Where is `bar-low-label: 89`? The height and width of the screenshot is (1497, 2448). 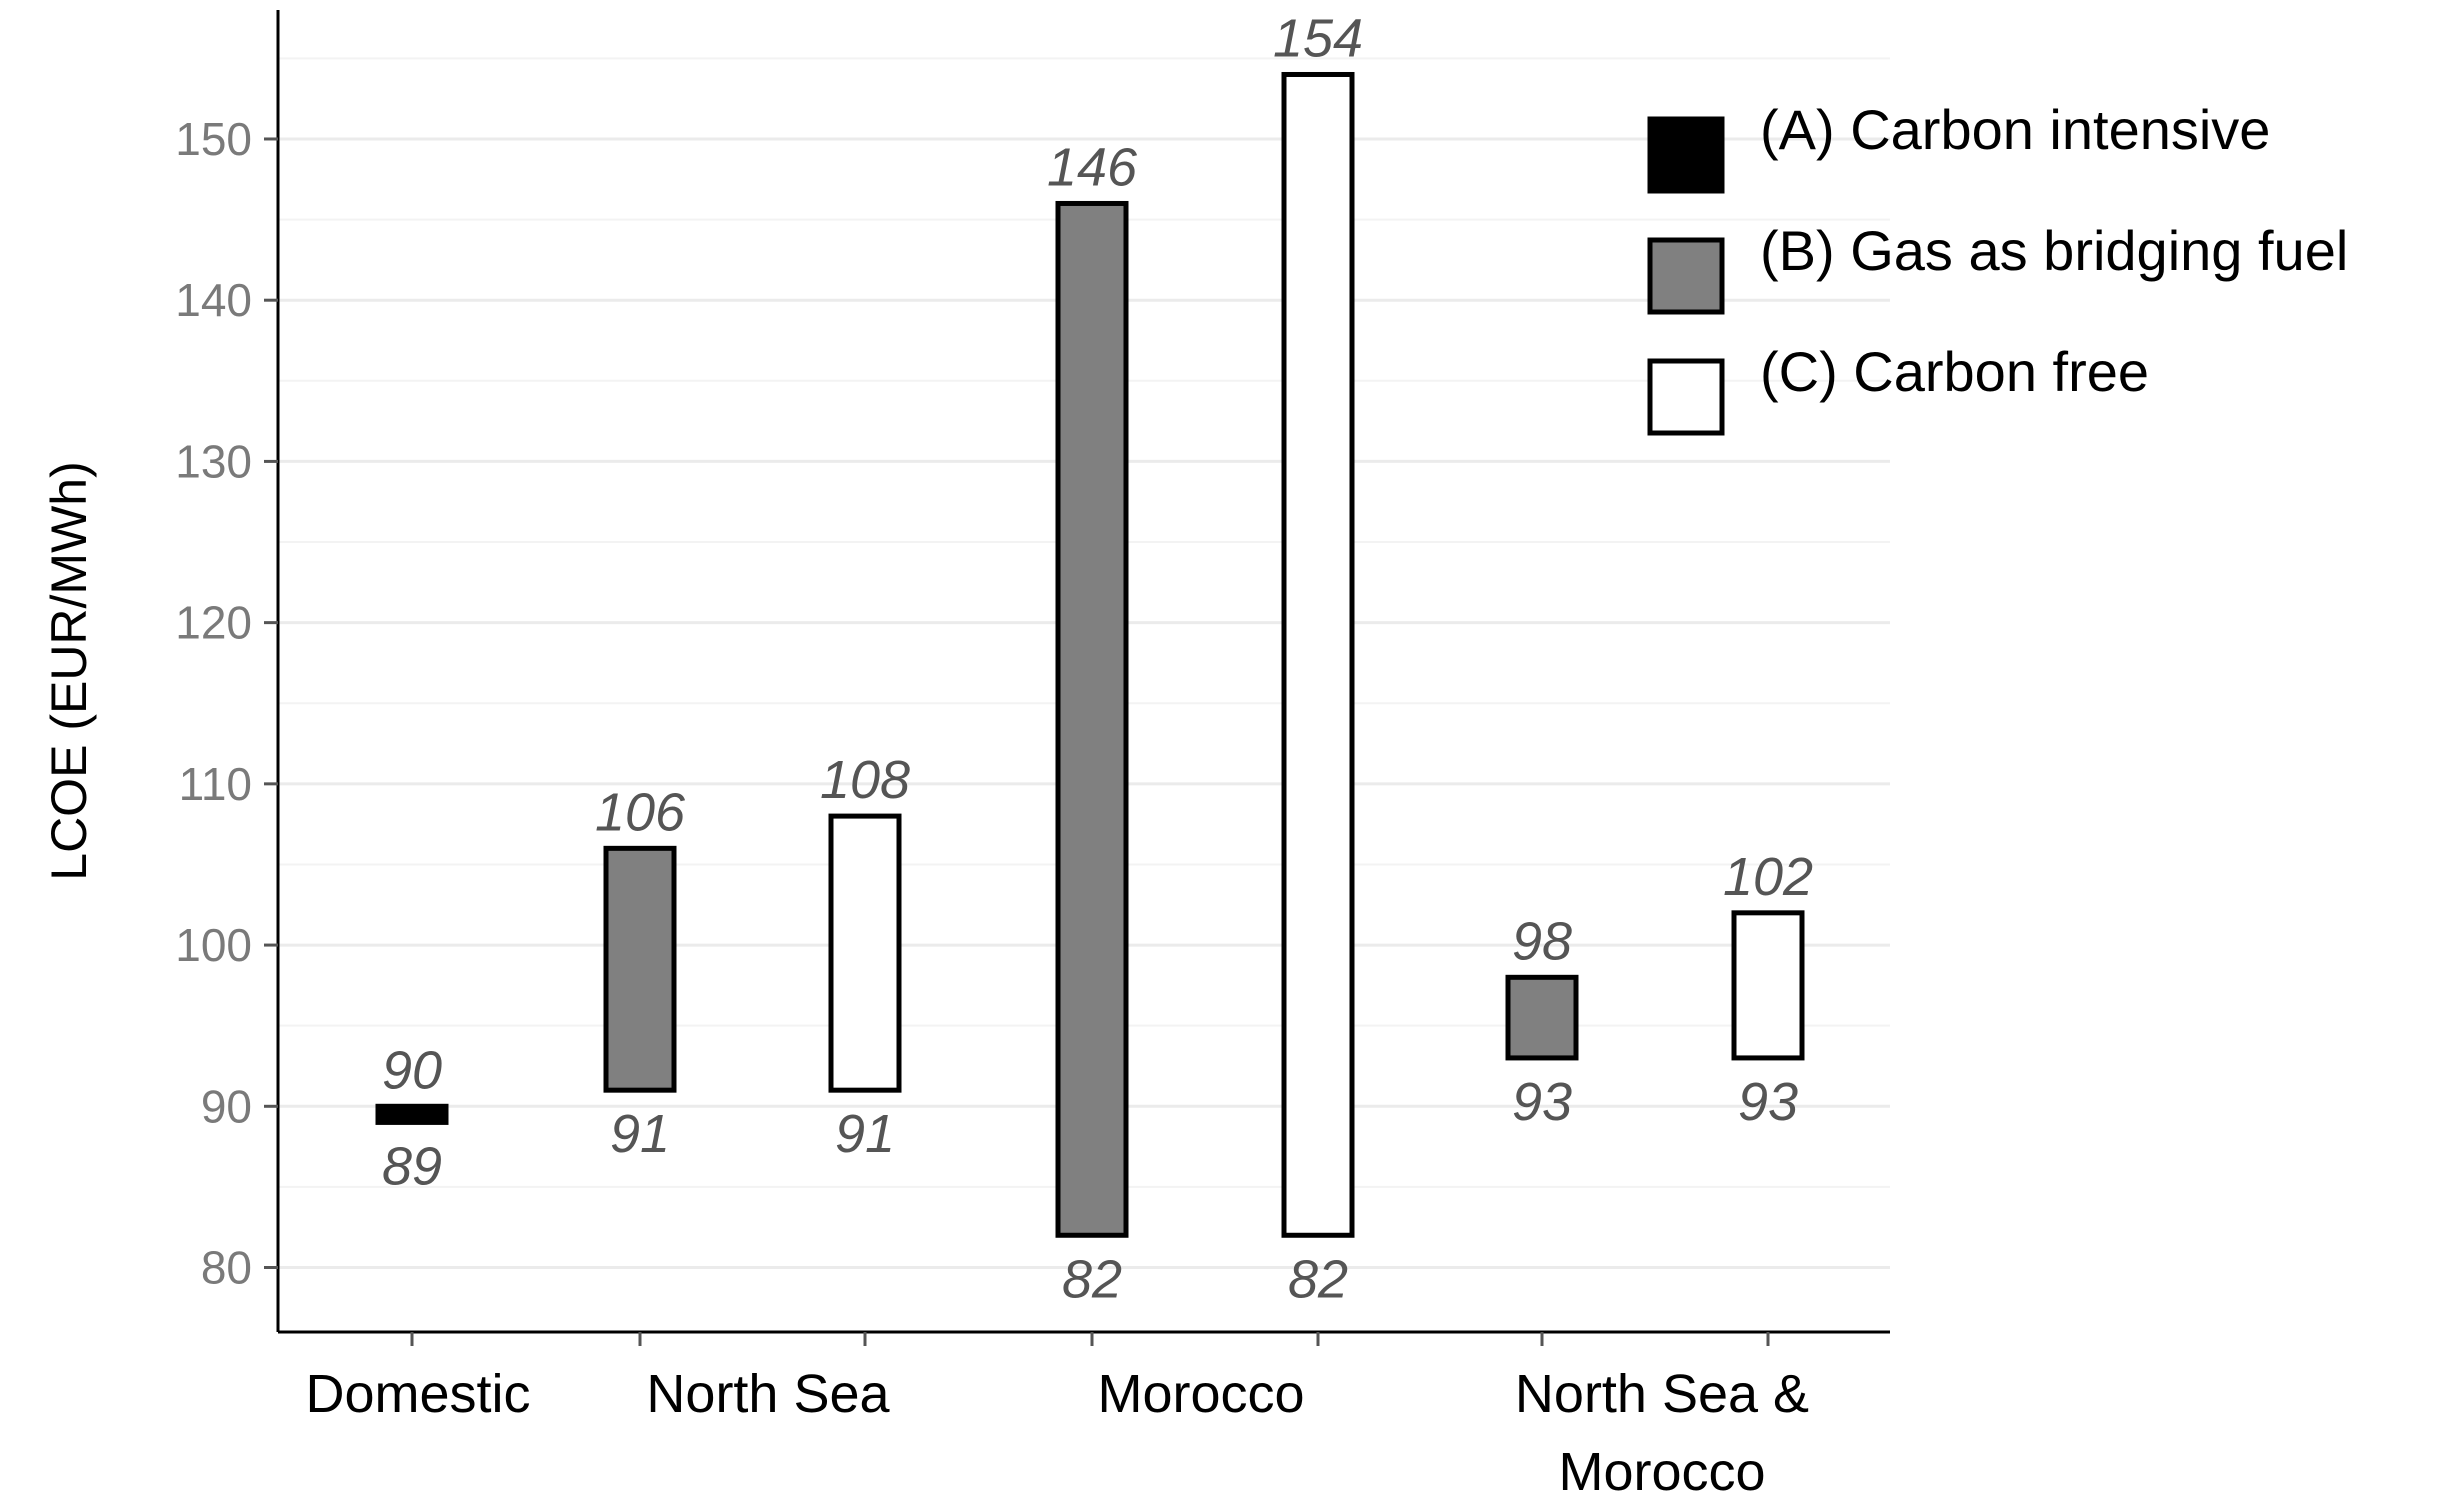 bar-low-label: 89 is located at coordinates (412, 1166).